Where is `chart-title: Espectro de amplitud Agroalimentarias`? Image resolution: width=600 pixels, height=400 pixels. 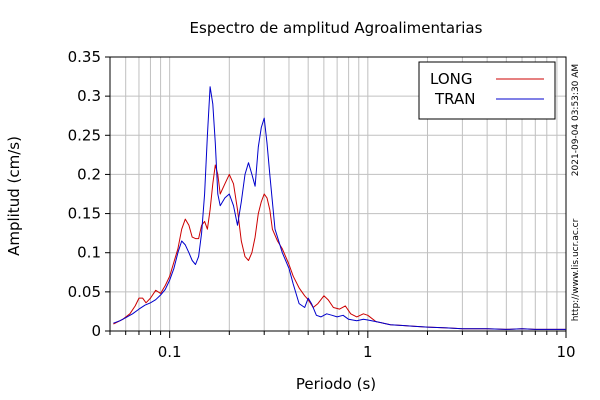
chart-title: Espectro de amplitud Agroalimentarias is located at coordinates (336, 28).